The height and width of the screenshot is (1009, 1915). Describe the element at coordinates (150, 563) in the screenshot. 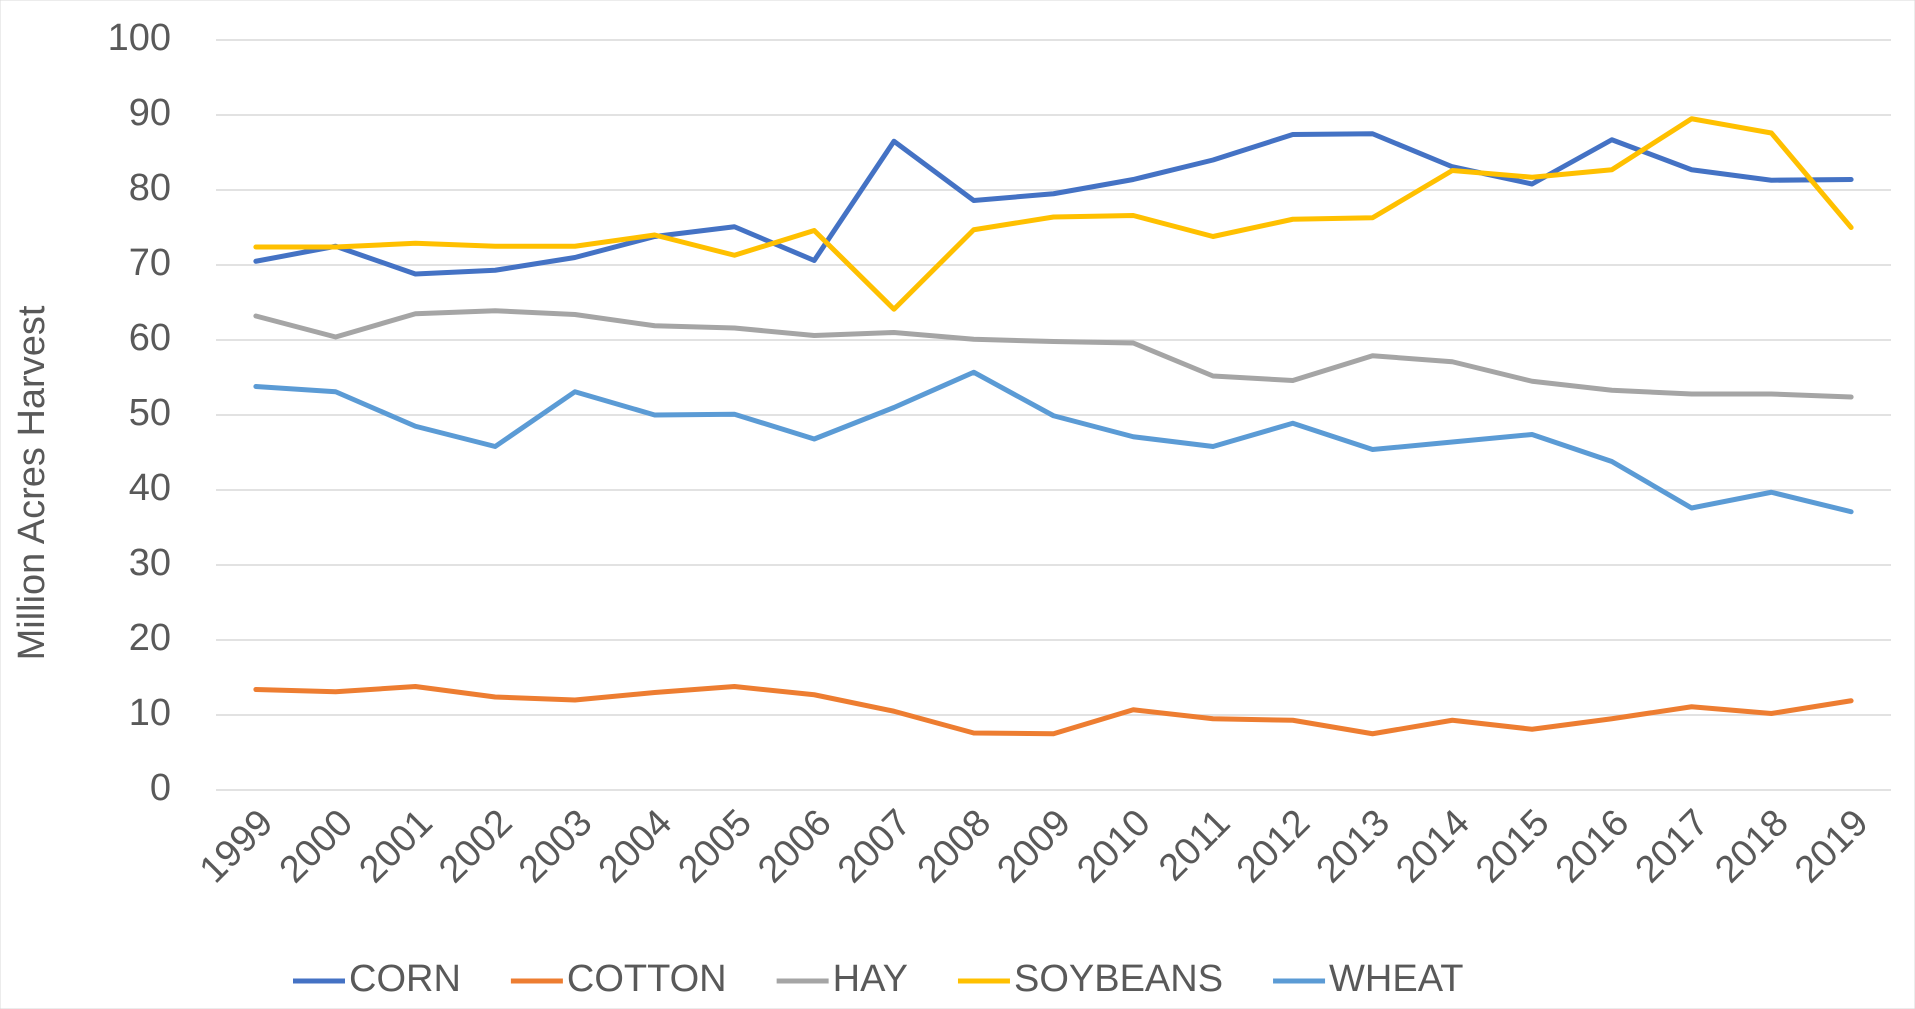

I see `y-tick-label: 30` at that location.